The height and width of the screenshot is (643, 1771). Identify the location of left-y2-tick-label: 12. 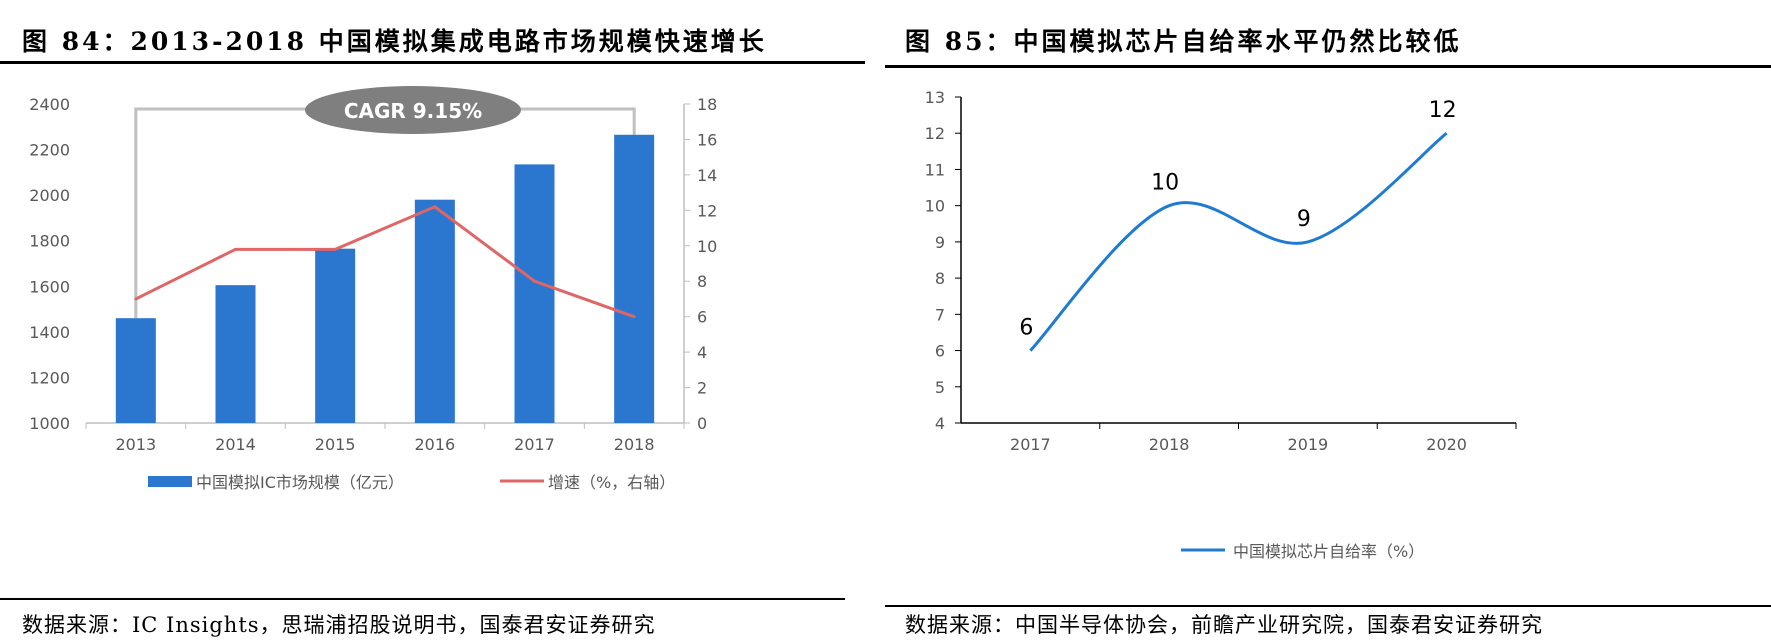
(707, 210).